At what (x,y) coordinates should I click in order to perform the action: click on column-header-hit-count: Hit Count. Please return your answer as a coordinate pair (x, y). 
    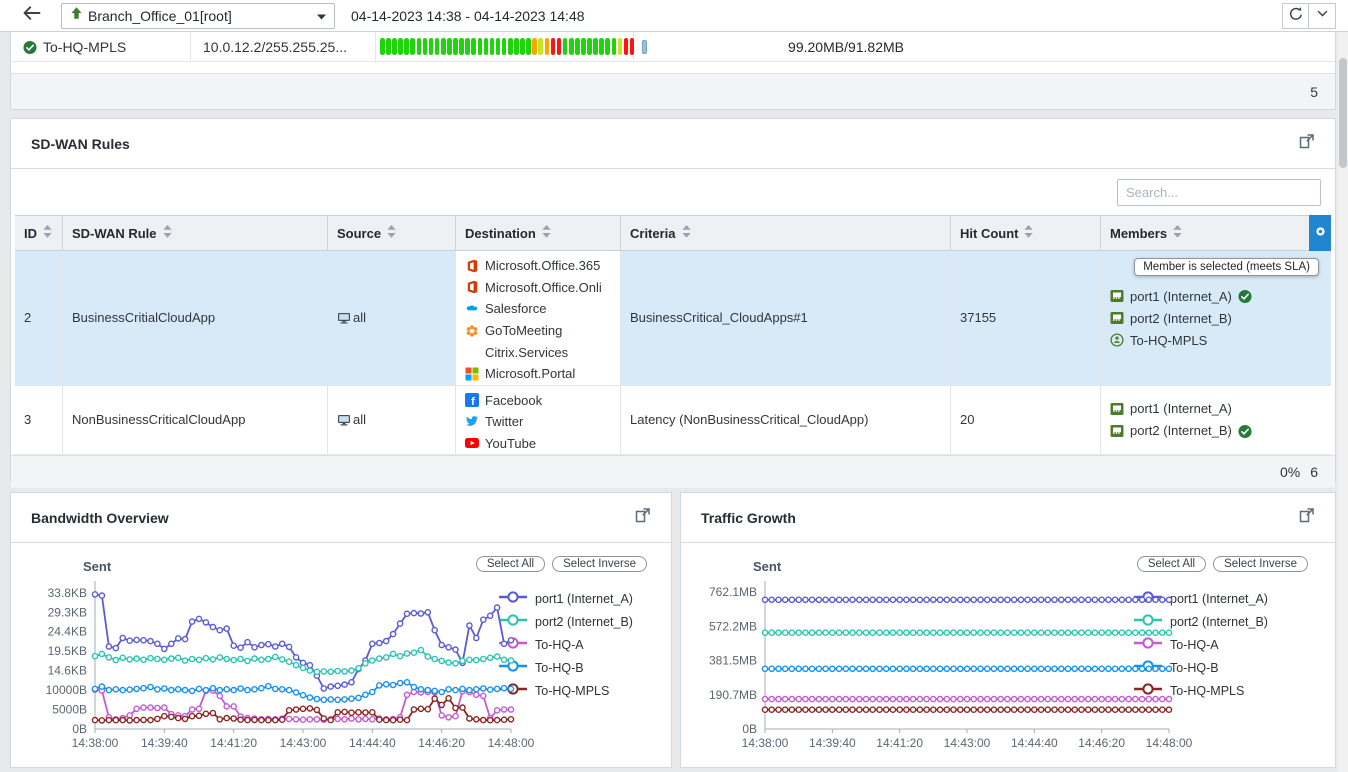
    Looking at the image, I should click on (1026, 233).